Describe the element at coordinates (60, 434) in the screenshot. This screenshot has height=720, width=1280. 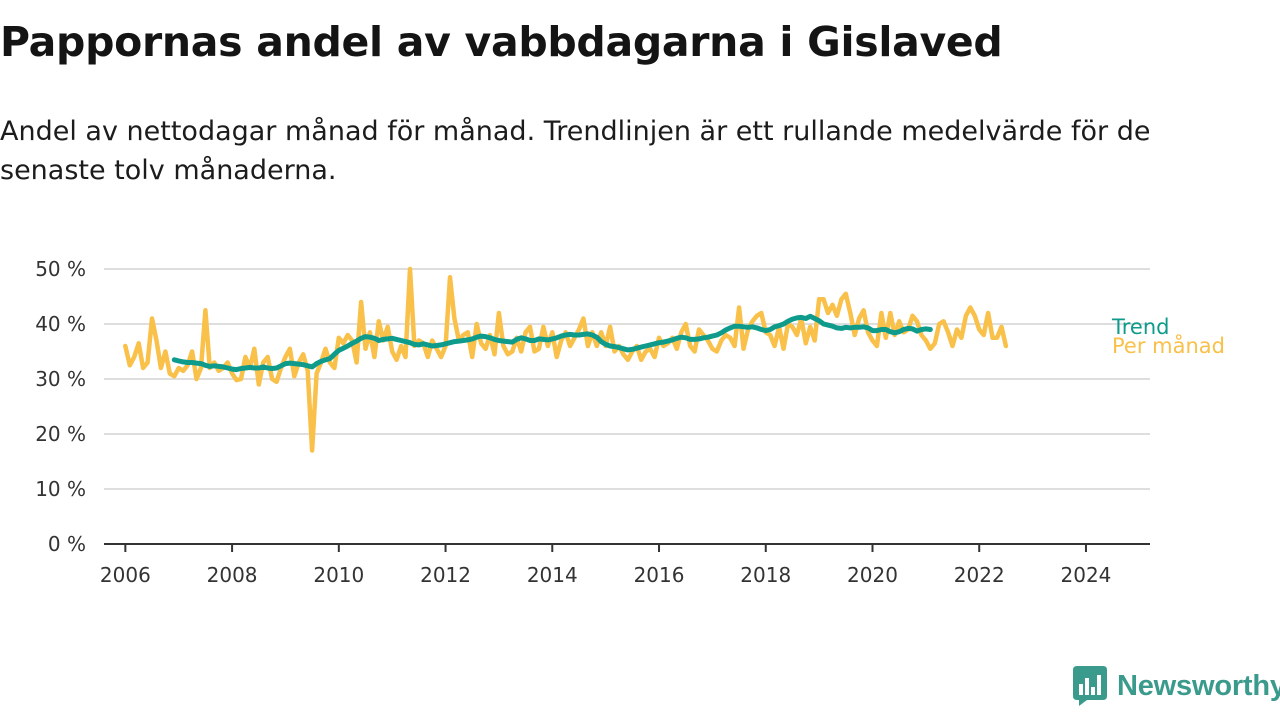
I see `y-tick-label: 20 %` at that location.